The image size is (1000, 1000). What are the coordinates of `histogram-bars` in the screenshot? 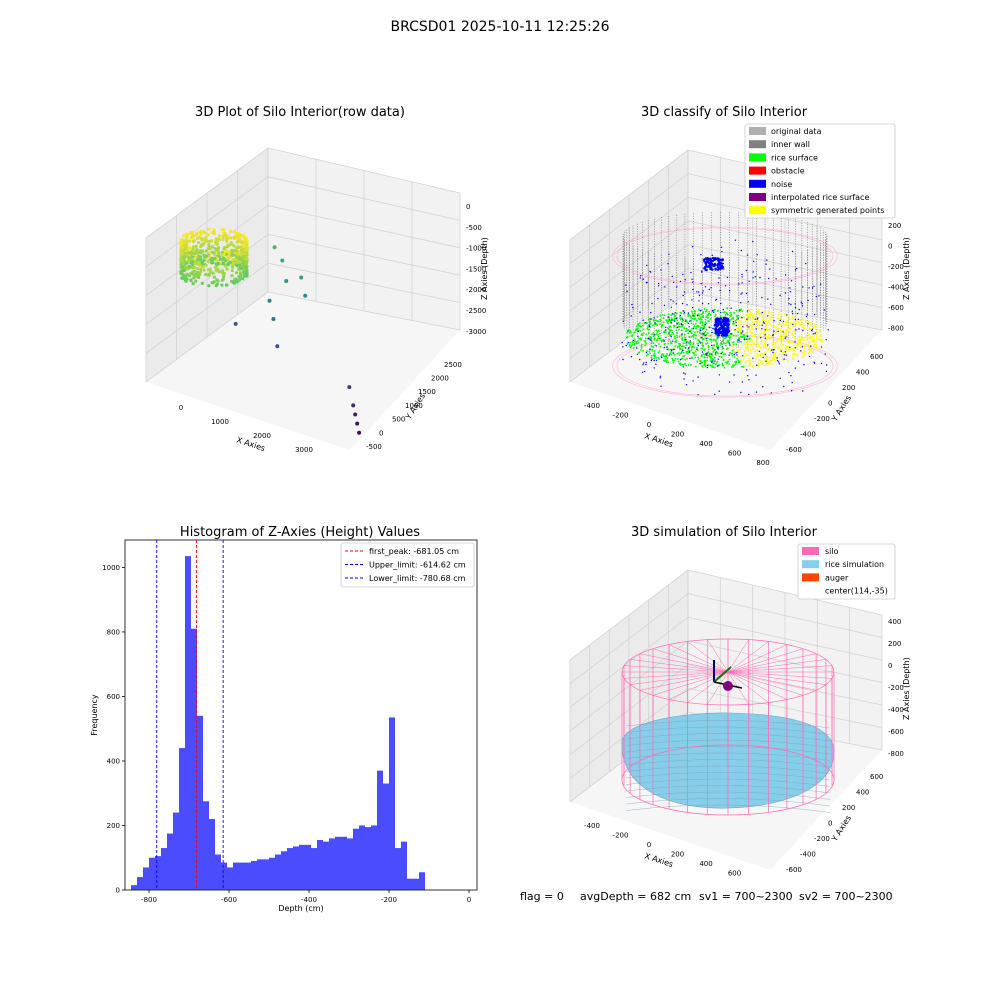 It's located at (278, 723).